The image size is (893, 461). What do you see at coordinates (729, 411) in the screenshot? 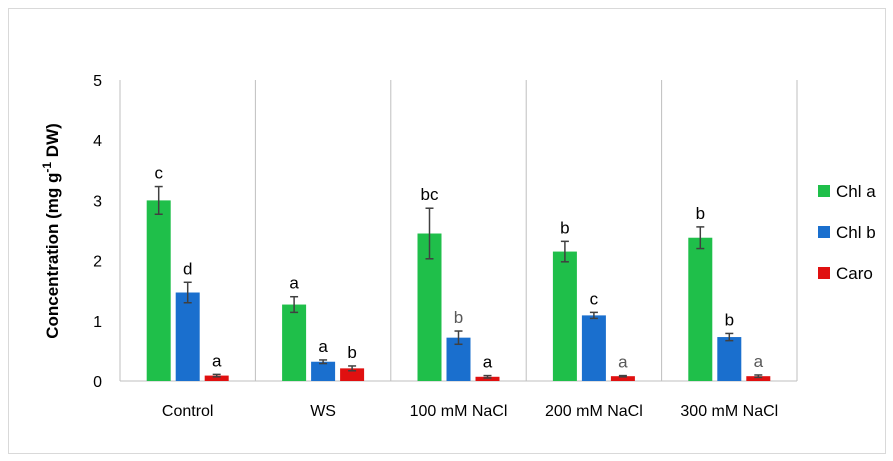
I see `x-tick-label: 300 mM NaCl` at bounding box center [729, 411].